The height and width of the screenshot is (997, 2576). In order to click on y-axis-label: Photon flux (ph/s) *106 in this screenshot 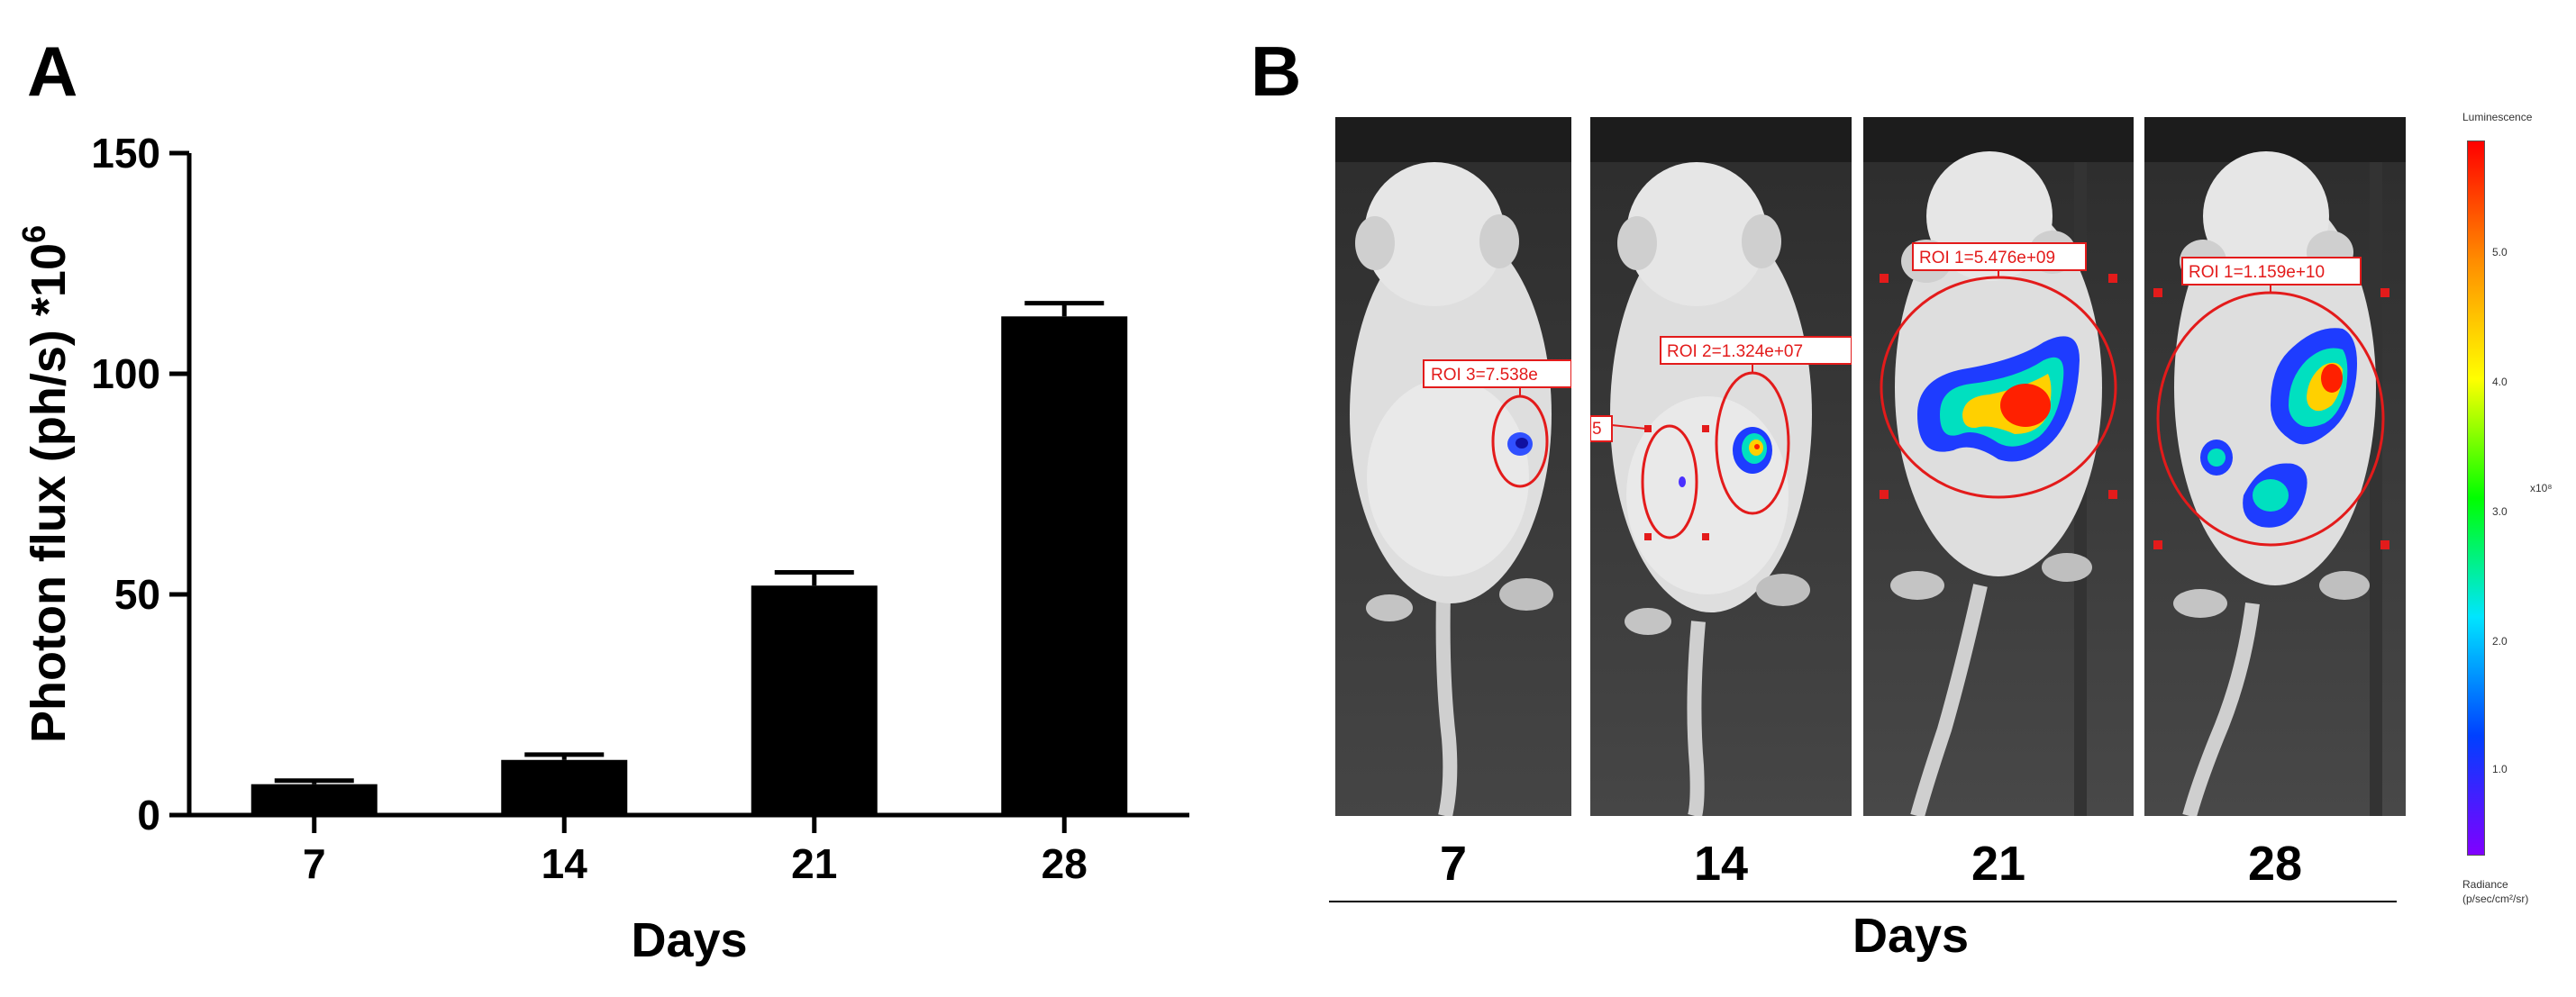, I will do `click(45, 484)`.